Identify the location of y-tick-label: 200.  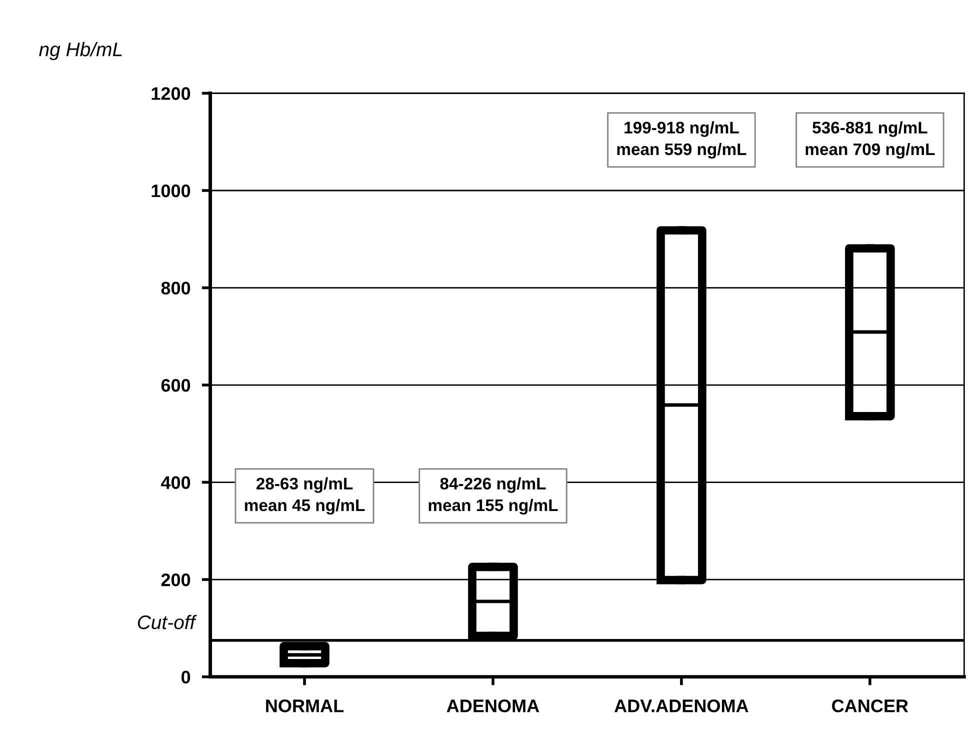
(175, 579).